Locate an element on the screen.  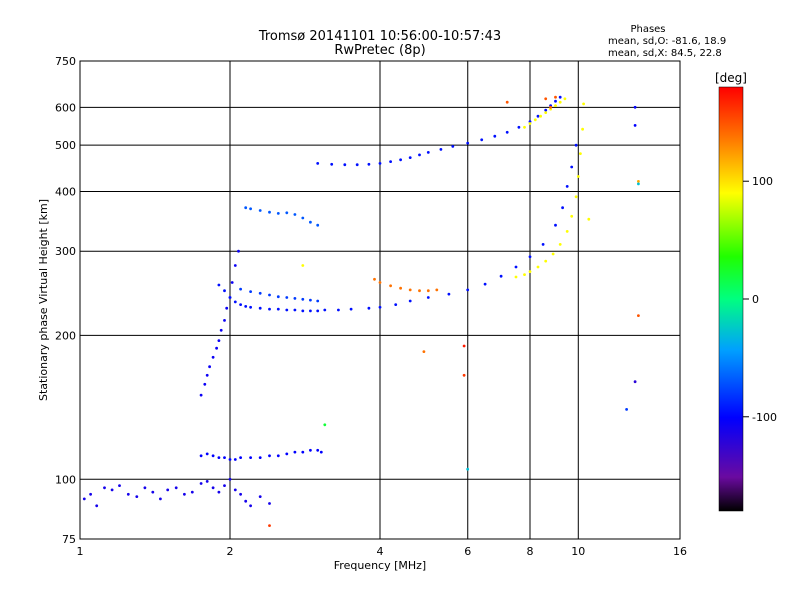
phases-mean-o: mean, sd,O: -81.6, 18.9 is located at coordinates (667, 41).